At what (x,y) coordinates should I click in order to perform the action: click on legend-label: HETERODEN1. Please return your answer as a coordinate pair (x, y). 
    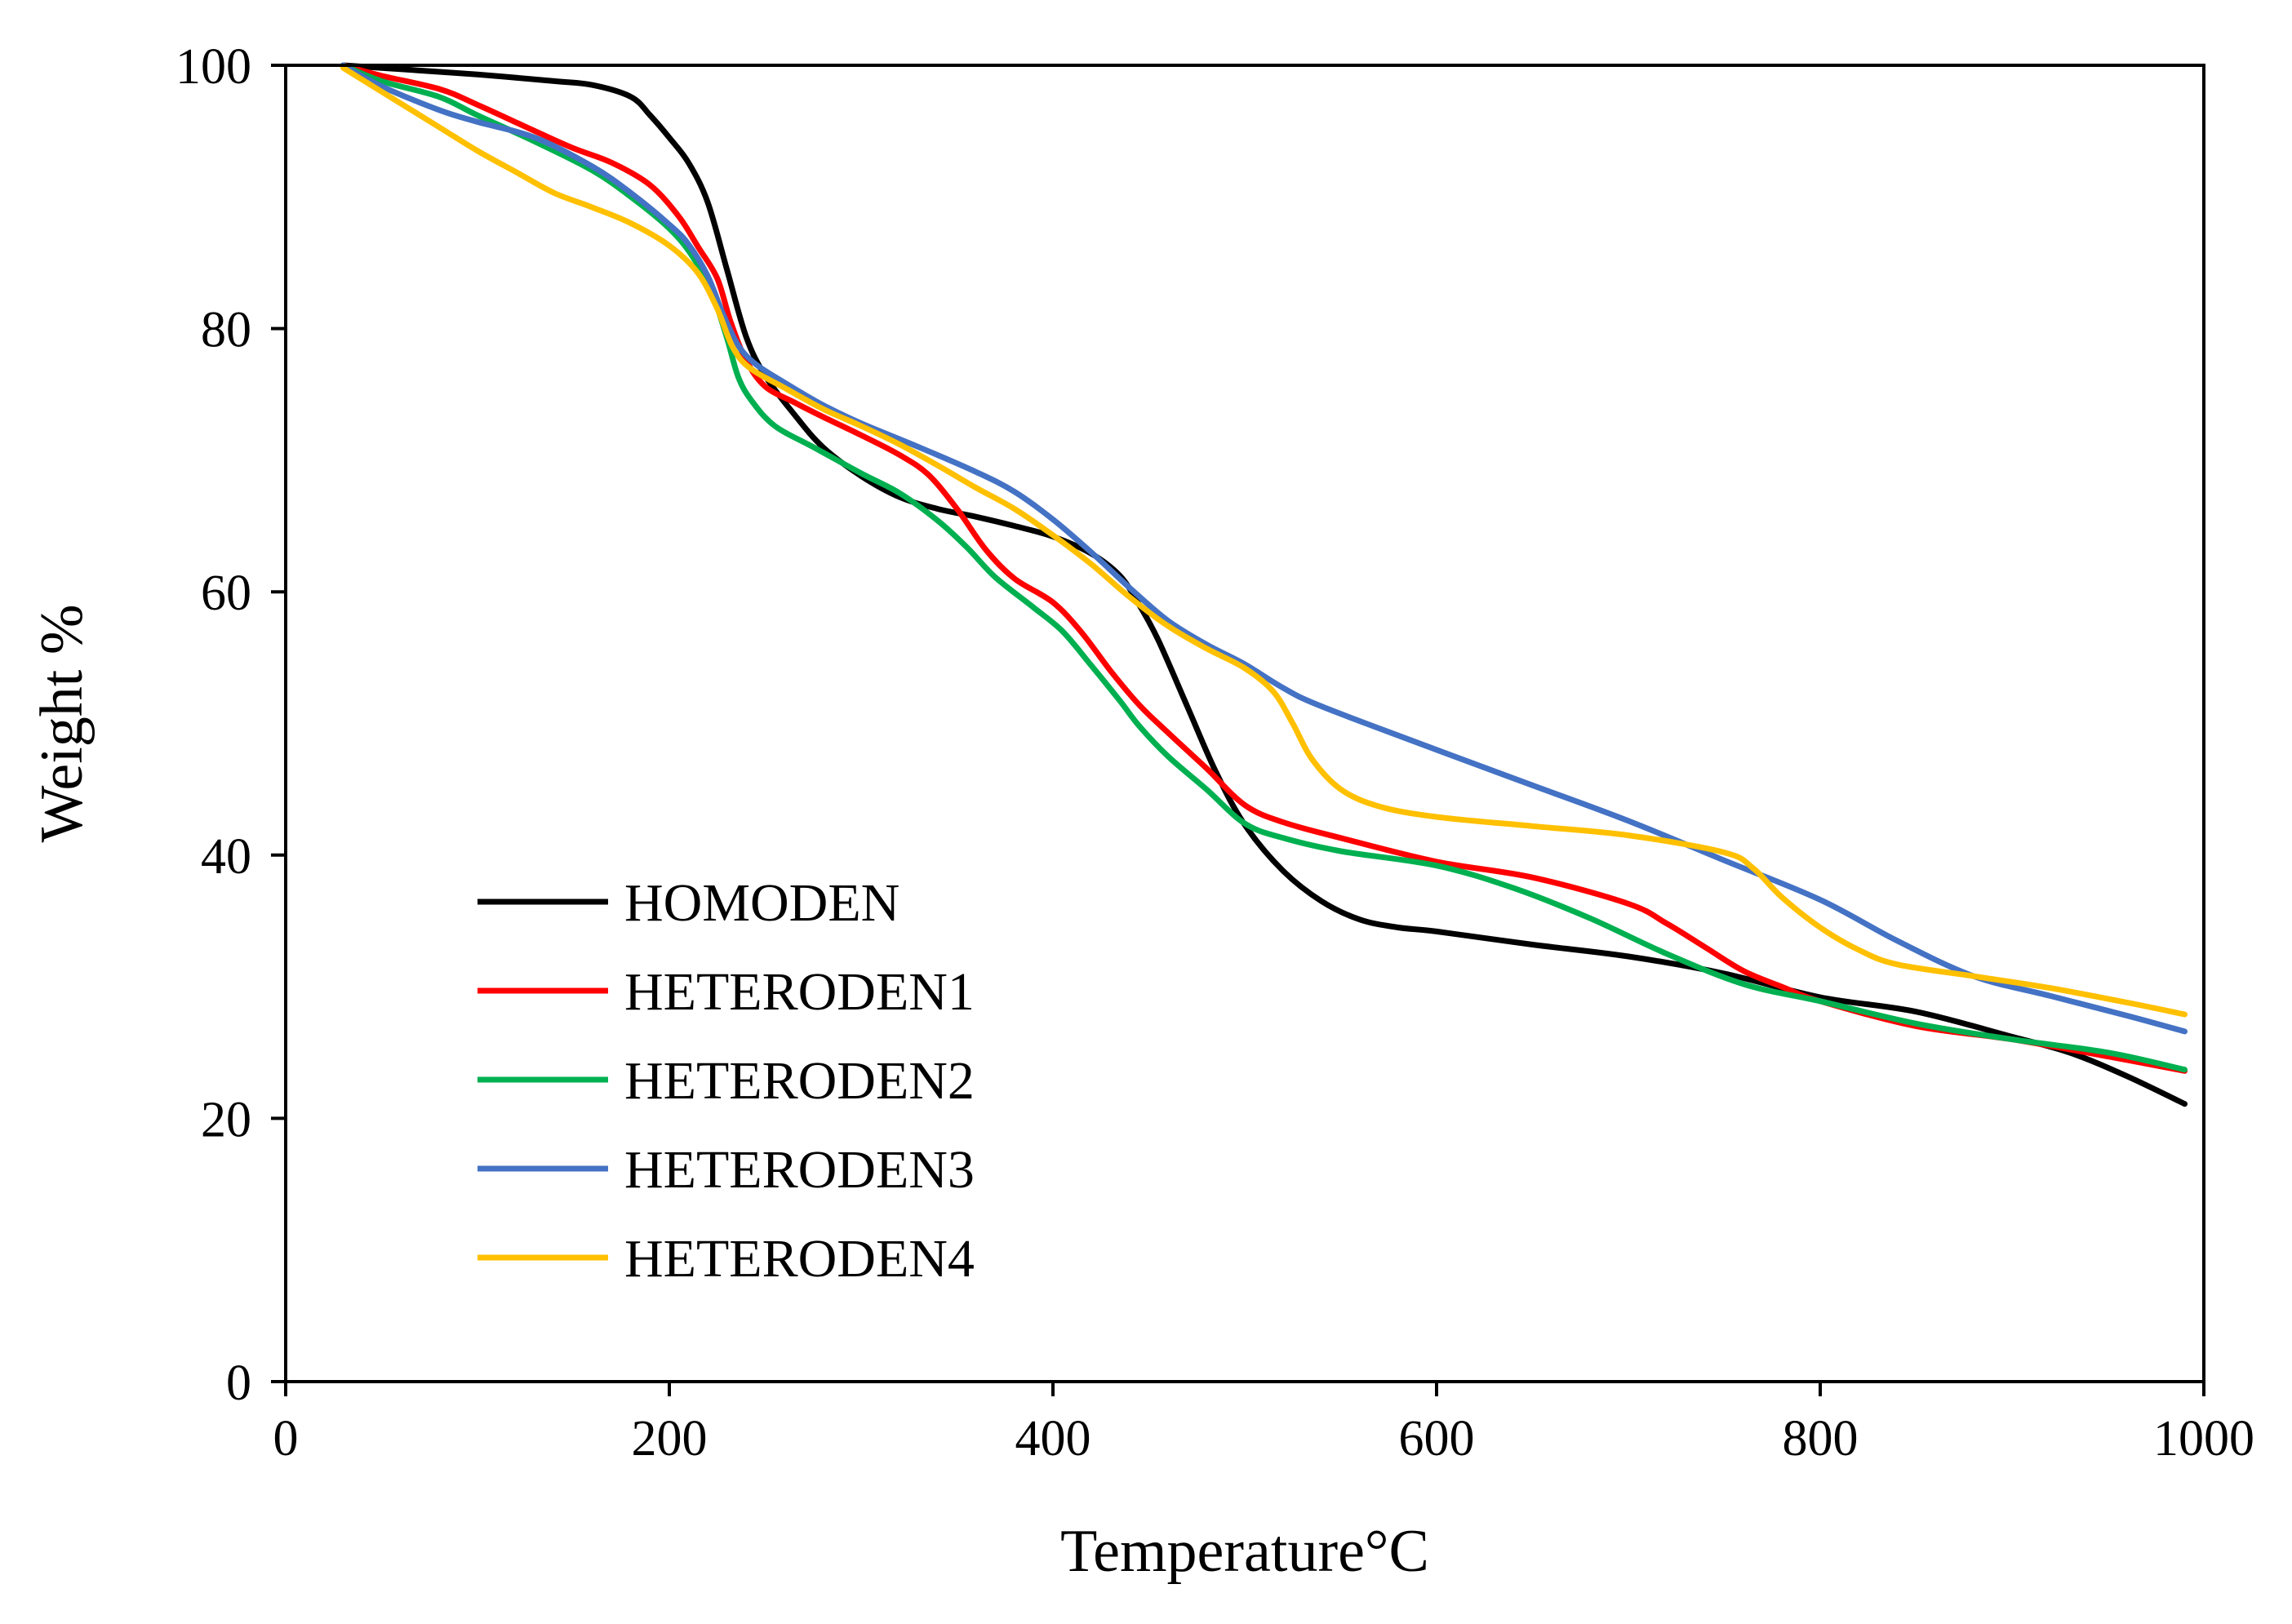
    Looking at the image, I should click on (799, 992).